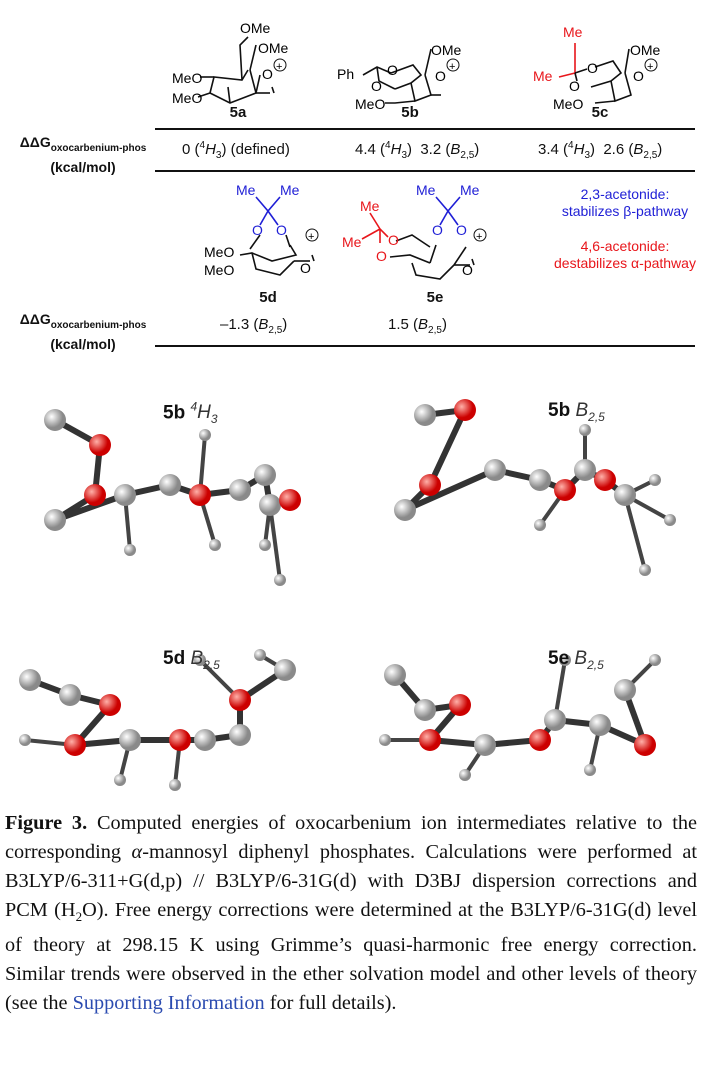  What do you see at coordinates (600, 112) in the screenshot?
I see `compound-label-5c: 5c` at bounding box center [600, 112].